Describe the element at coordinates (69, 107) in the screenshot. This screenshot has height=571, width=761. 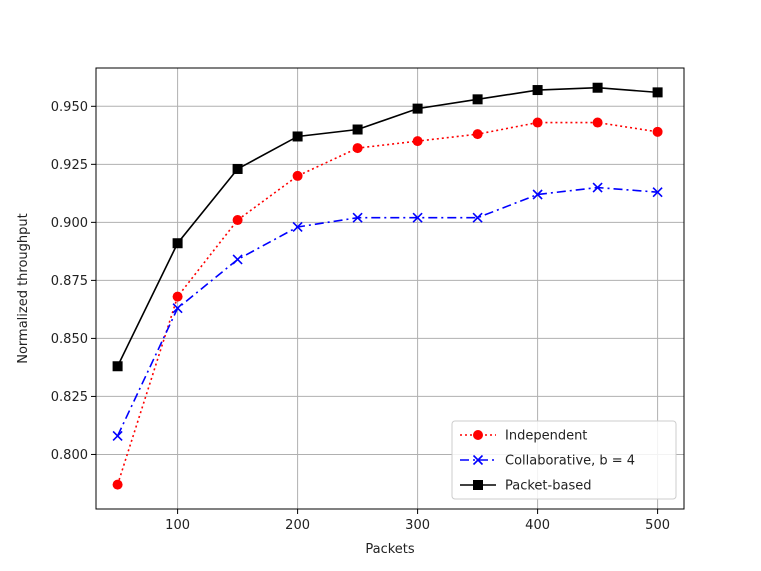
I see `y-tick-label: 0.950` at that location.